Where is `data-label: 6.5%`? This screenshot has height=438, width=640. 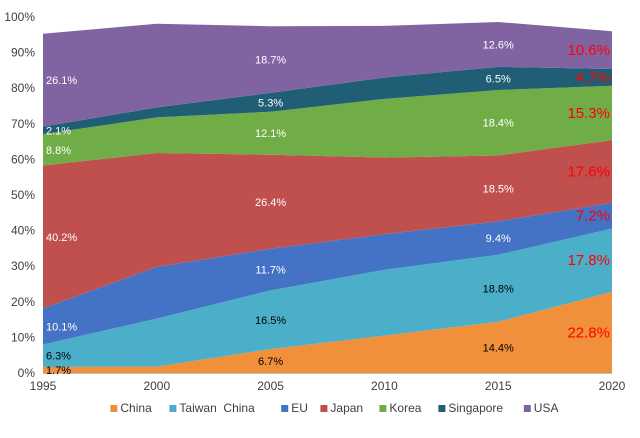 data-label: 6.5% is located at coordinates (498, 79).